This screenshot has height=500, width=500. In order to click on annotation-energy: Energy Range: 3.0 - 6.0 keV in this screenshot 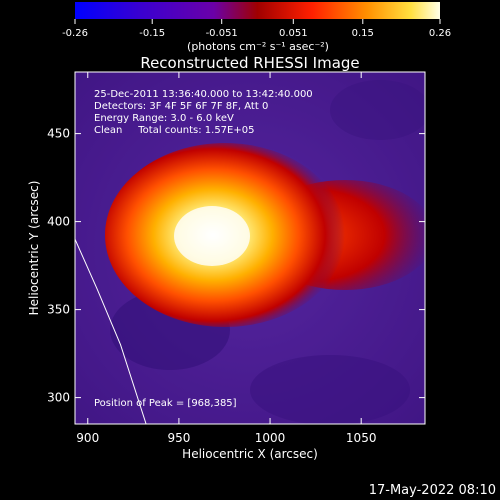, I will do `click(164, 118)`.